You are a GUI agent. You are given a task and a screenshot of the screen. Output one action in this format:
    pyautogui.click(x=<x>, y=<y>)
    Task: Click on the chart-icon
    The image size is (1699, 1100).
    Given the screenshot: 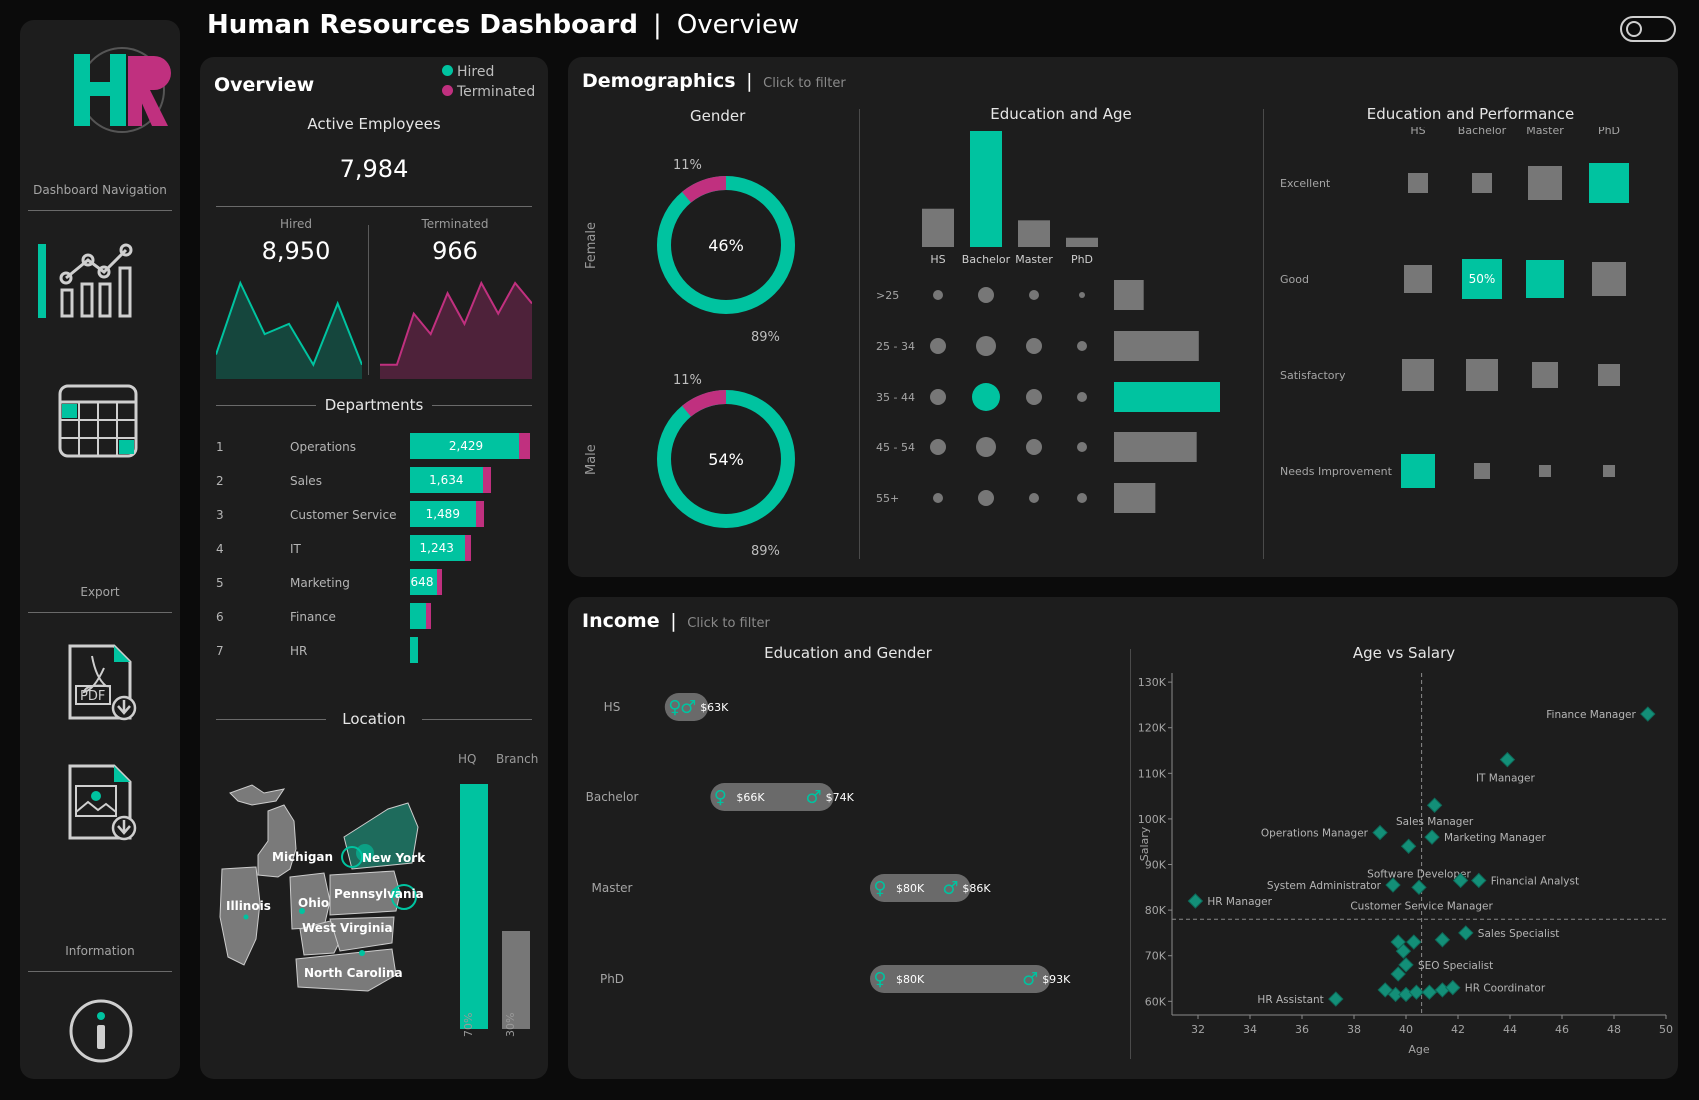 What is the action you would take?
    pyautogui.click(x=91, y=284)
    